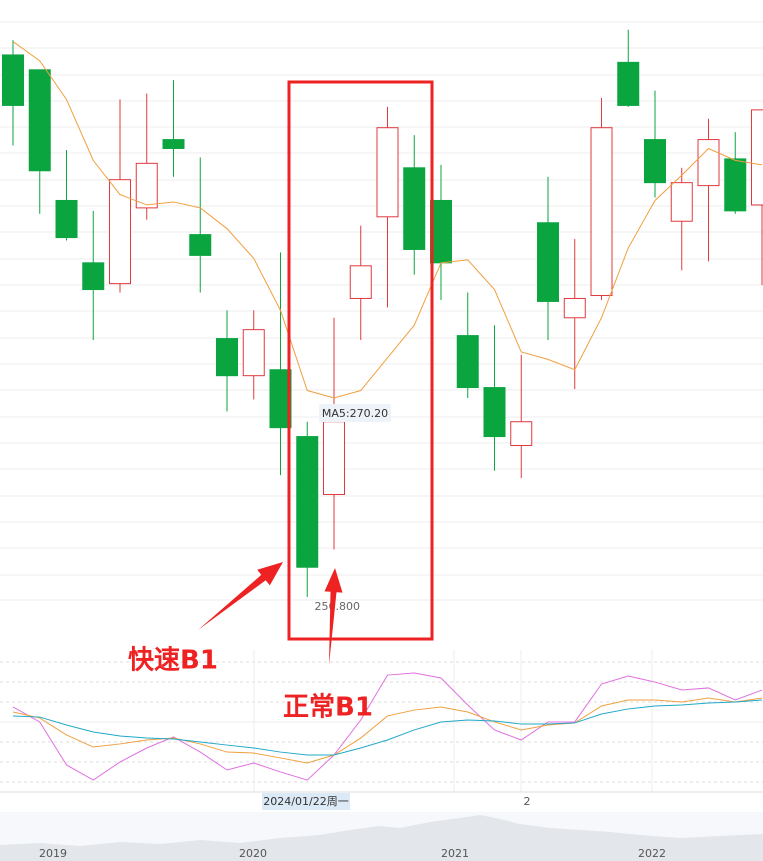  I want to click on navigator-label: 2020, so click(253, 853).